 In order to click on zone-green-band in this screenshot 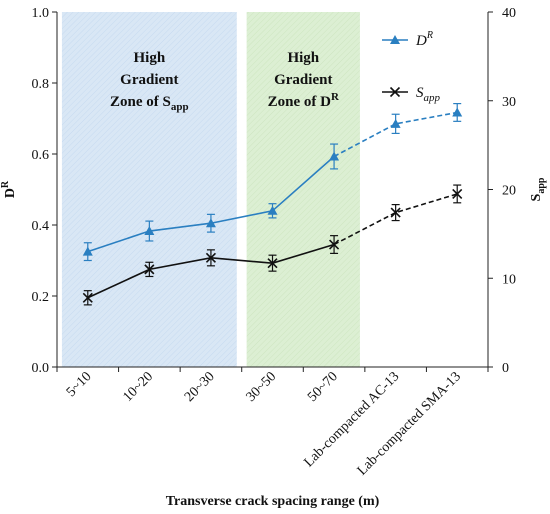, I will do `click(303, 189)`.